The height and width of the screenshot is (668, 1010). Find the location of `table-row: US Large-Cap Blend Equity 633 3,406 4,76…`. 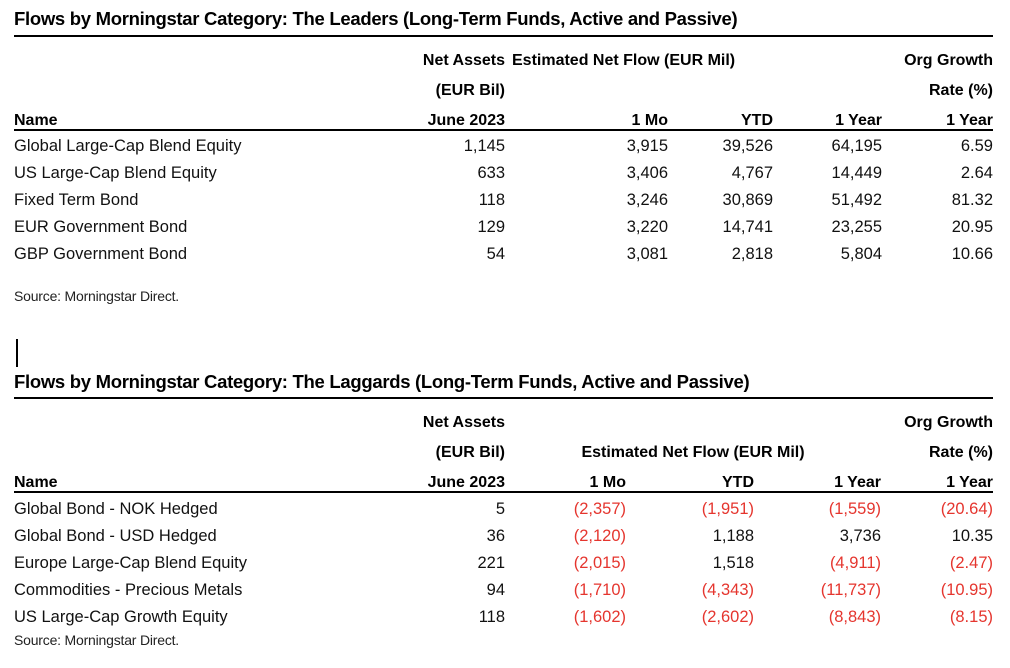

table-row: US Large-Cap Blend Equity 633 3,406 4,76… is located at coordinates (503, 173).